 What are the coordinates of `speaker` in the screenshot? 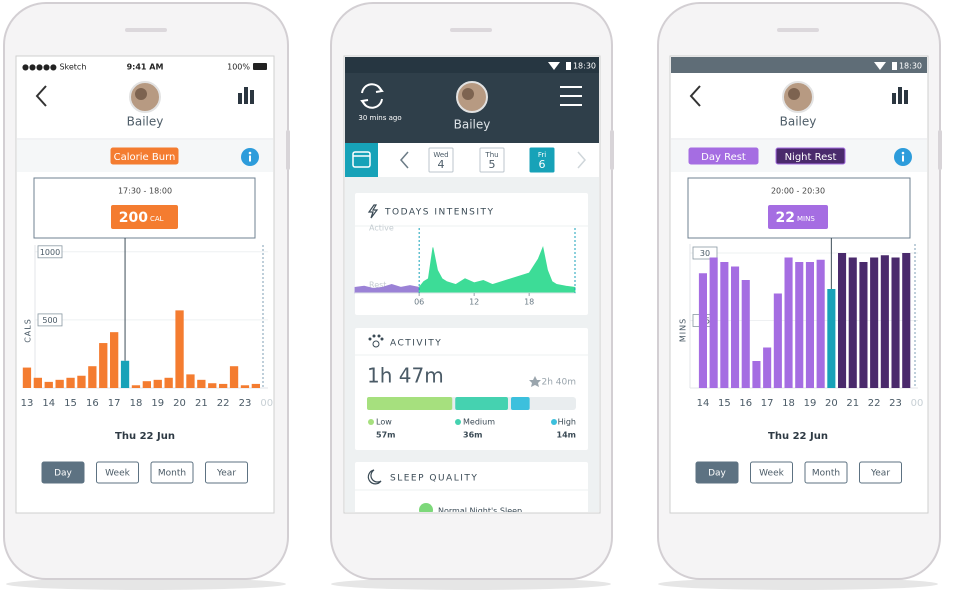 It's located at (471, 30).